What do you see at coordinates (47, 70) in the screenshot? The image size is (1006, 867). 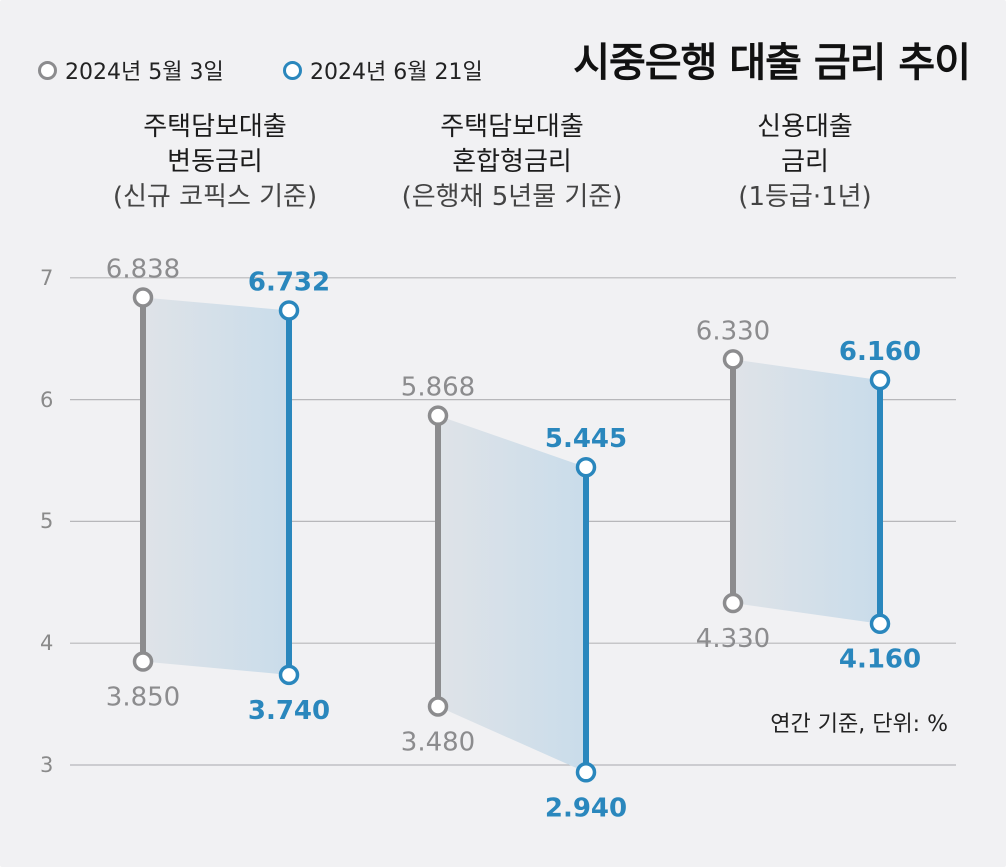 I see `legend-marker-gray` at bounding box center [47, 70].